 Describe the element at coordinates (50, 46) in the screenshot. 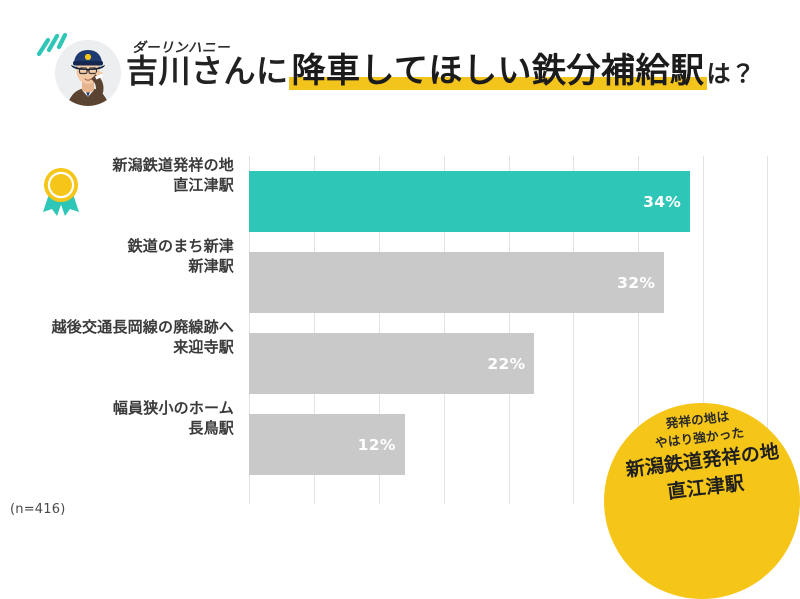

I see `speed-lines-icon` at that location.